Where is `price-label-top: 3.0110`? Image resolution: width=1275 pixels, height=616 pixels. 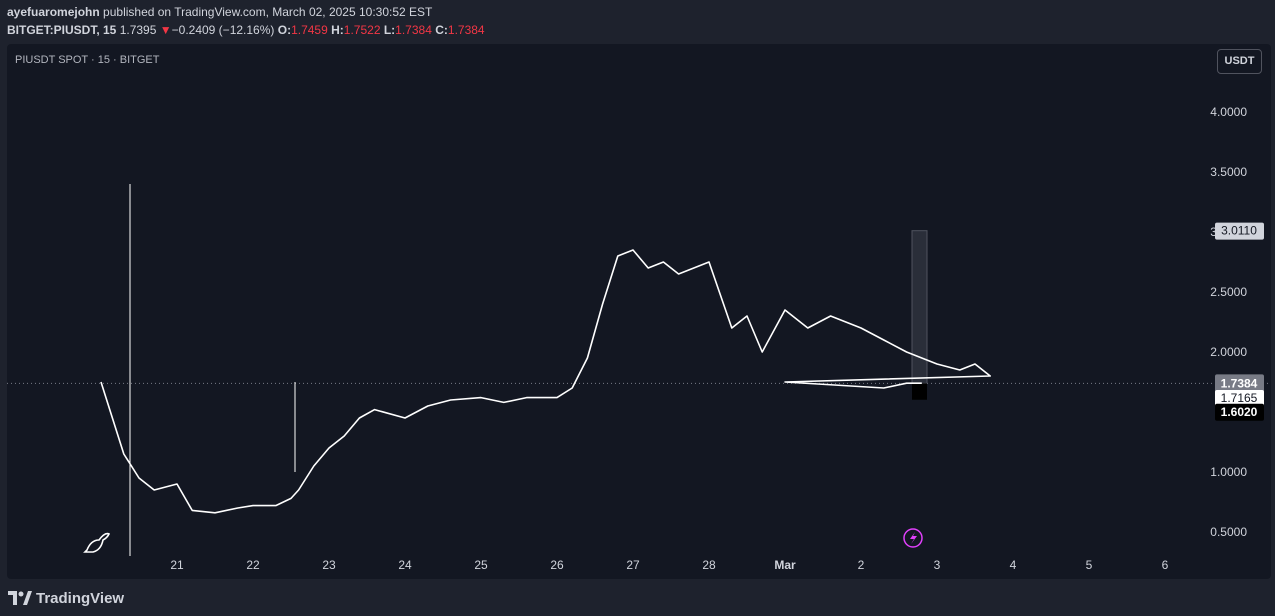
price-label-top: 3.0110 is located at coordinates (1239, 231).